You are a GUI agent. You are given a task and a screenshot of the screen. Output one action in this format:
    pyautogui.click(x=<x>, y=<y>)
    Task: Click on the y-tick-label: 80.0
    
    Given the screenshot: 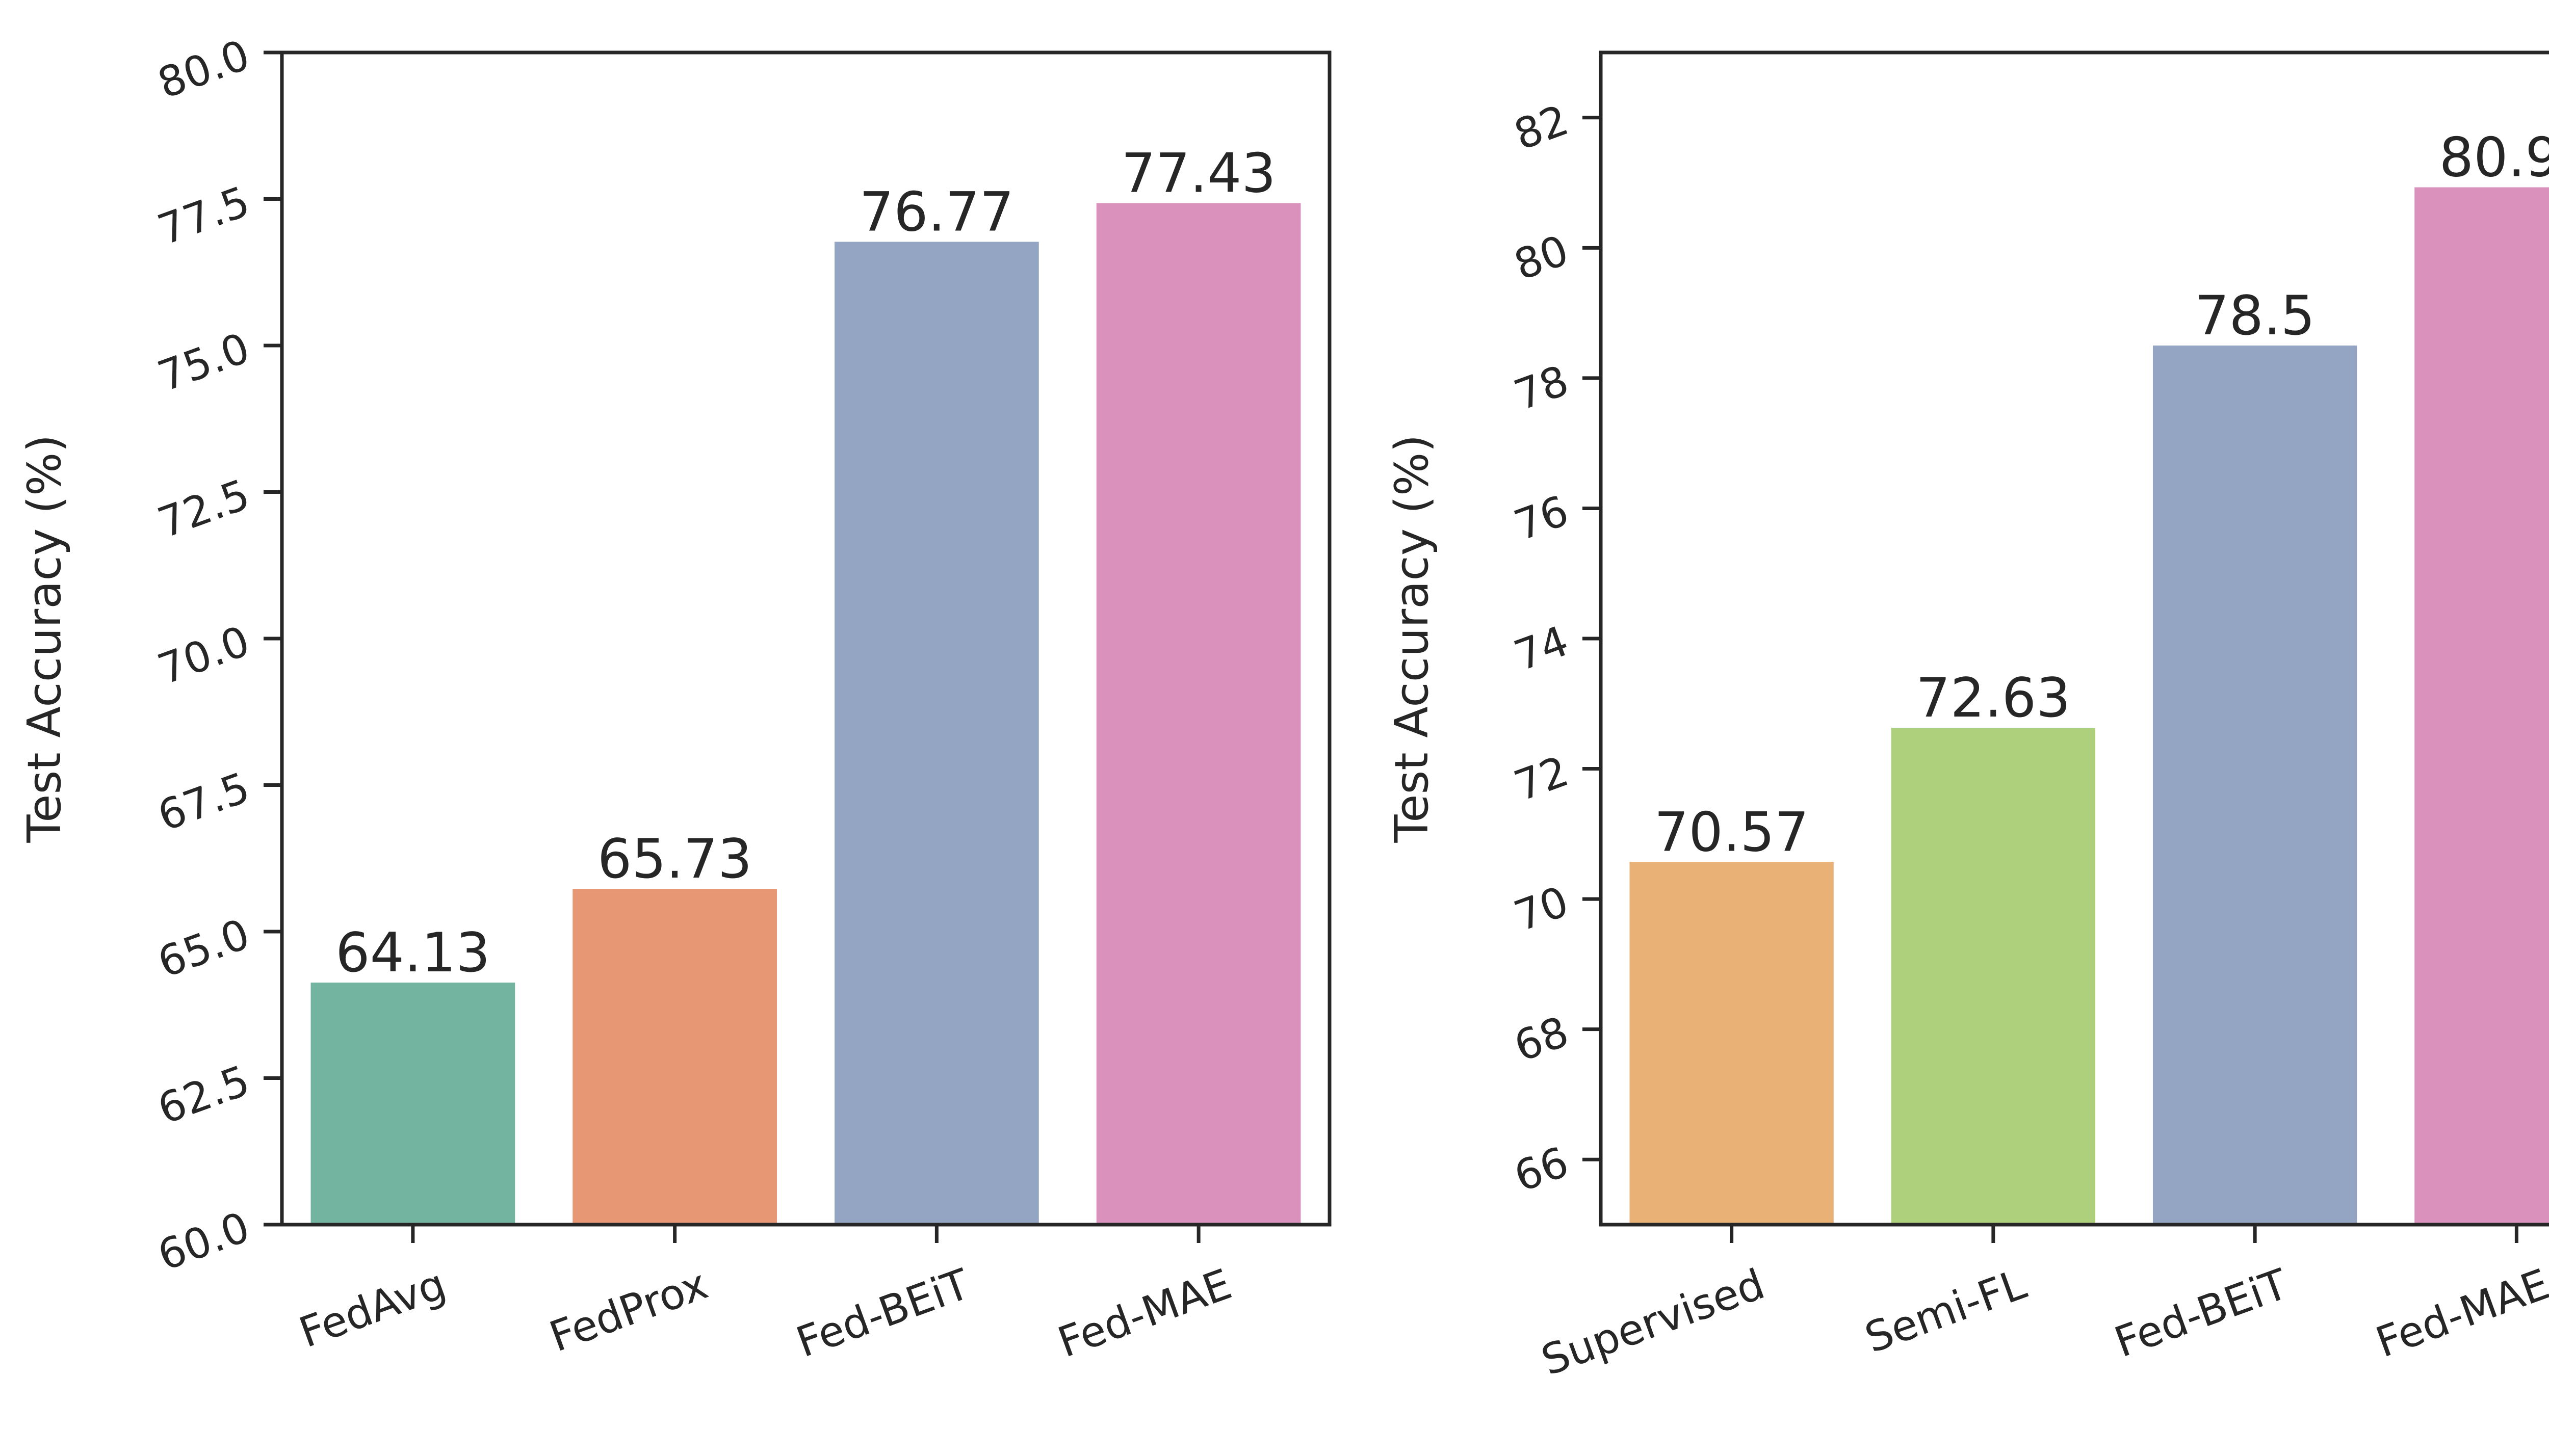 What is the action you would take?
    pyautogui.click(x=204, y=70)
    